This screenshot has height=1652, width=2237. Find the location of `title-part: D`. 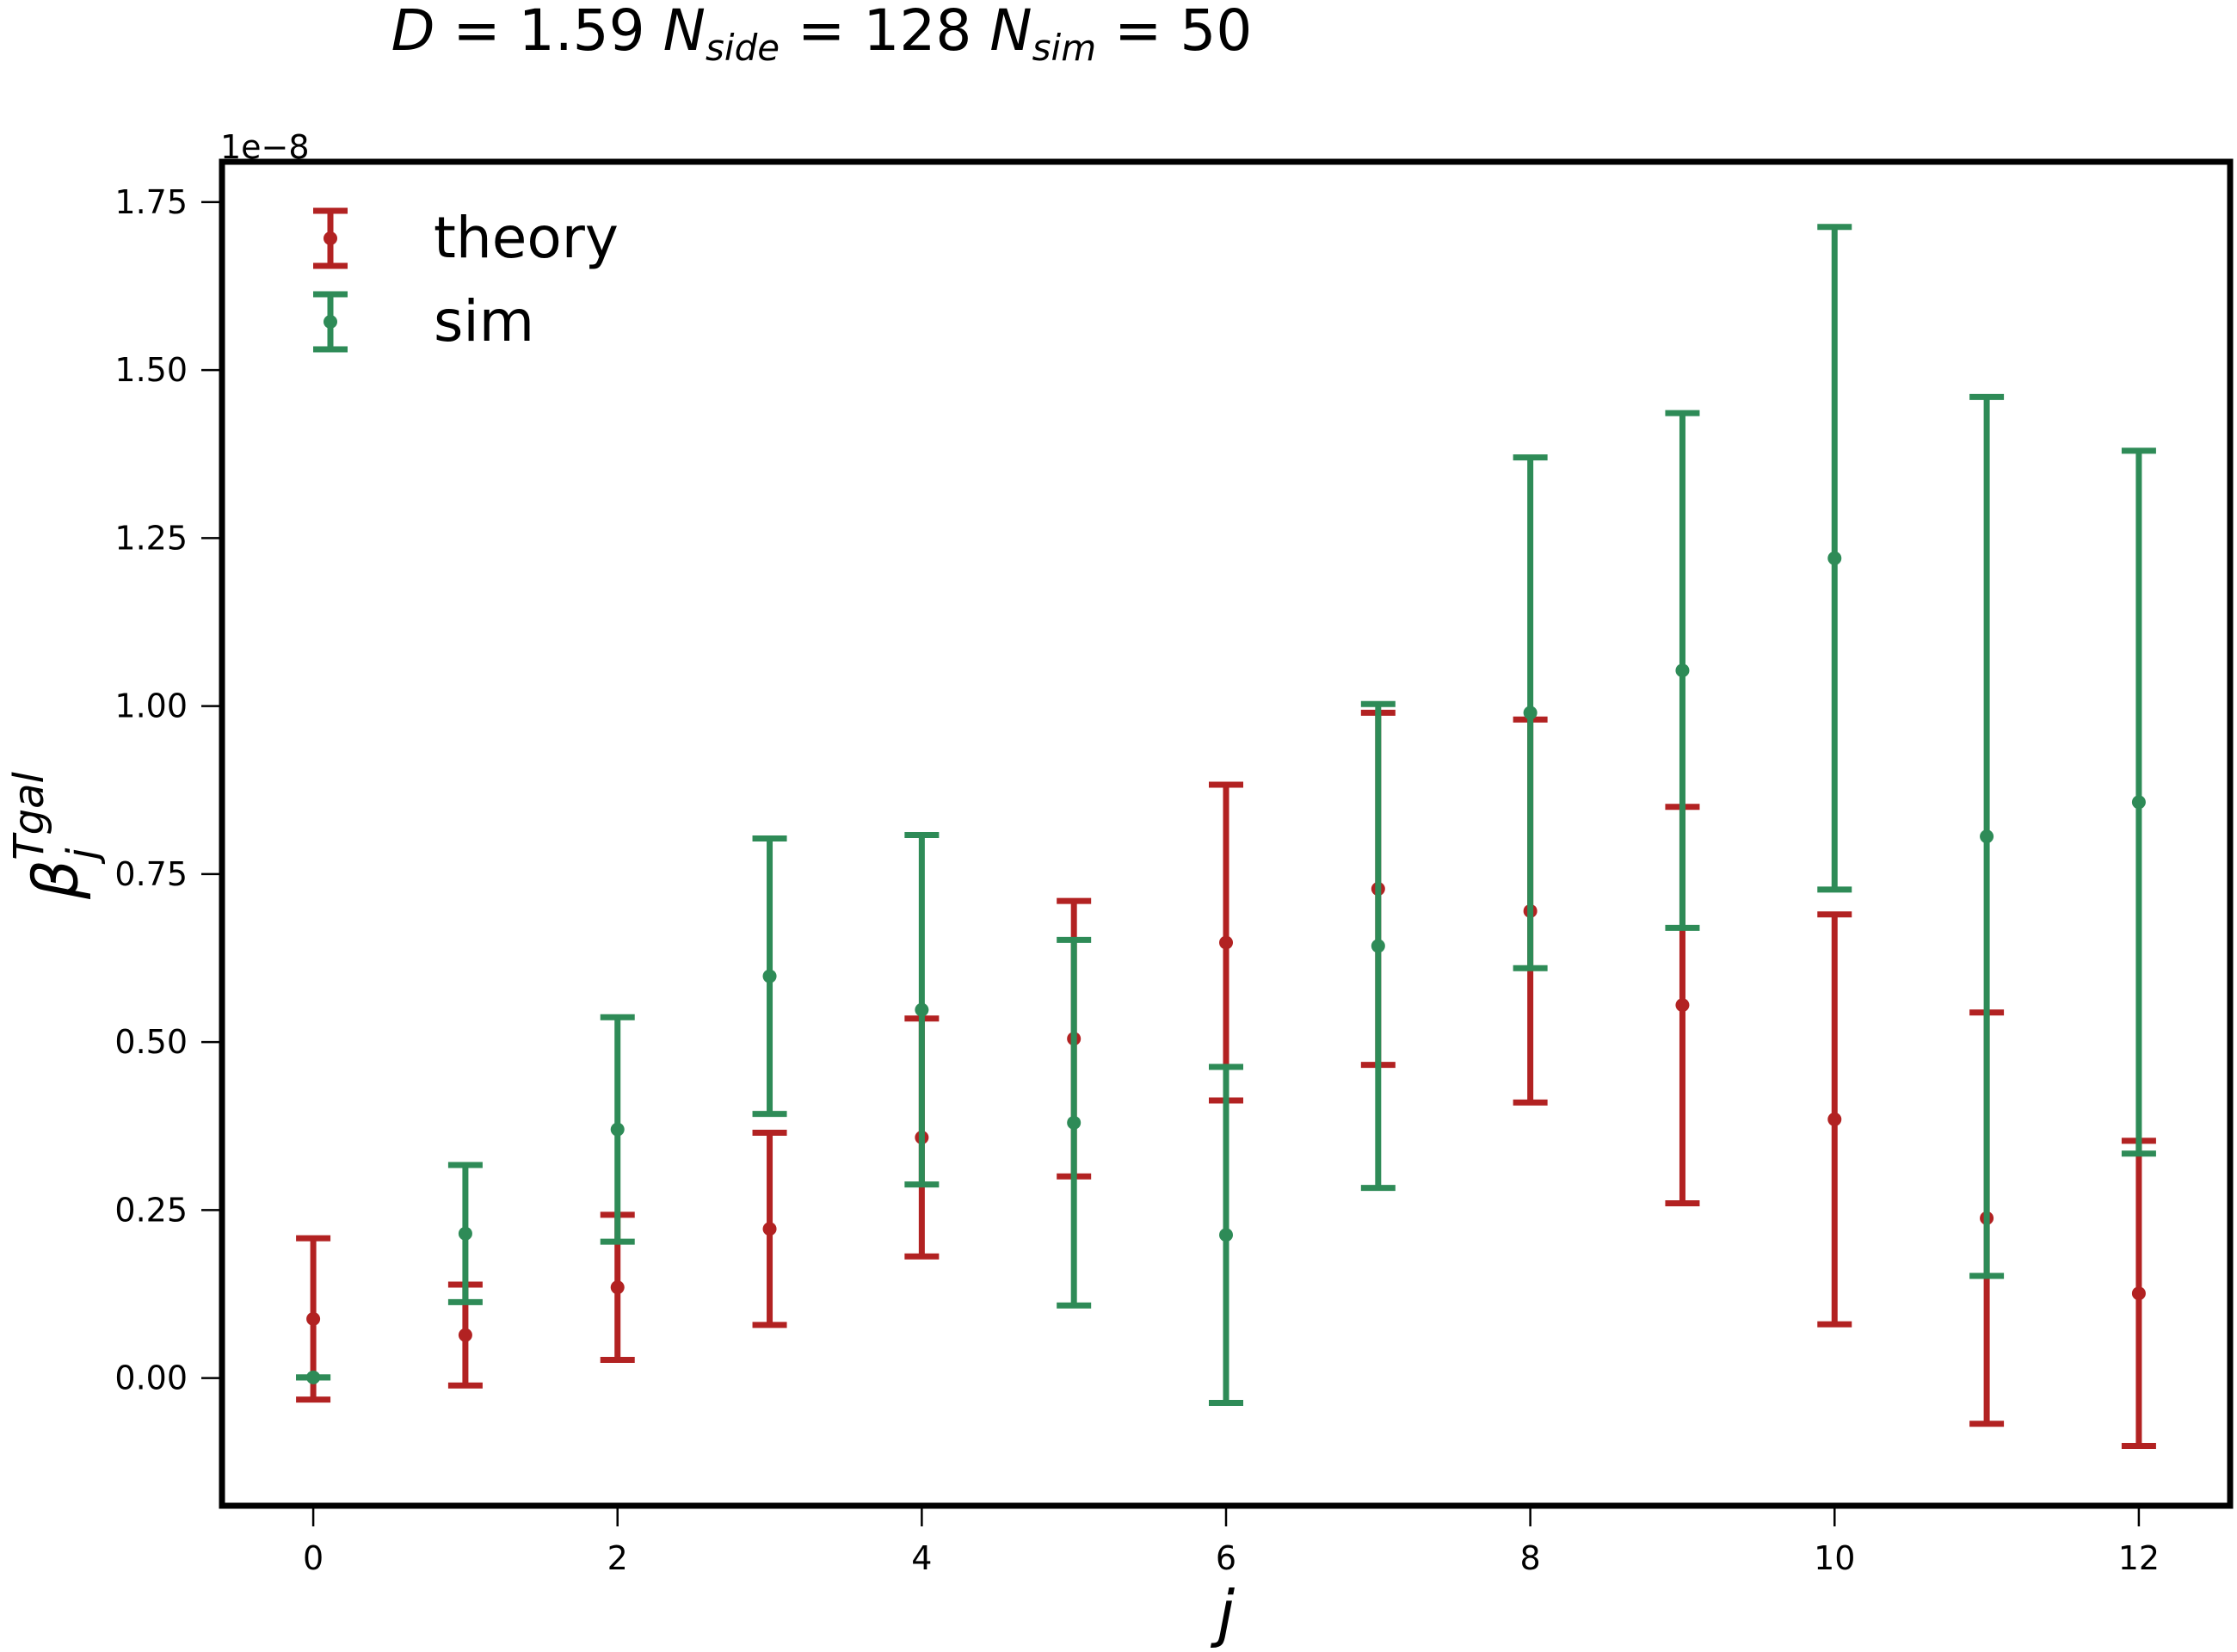

title-part: D is located at coordinates (413, 32).